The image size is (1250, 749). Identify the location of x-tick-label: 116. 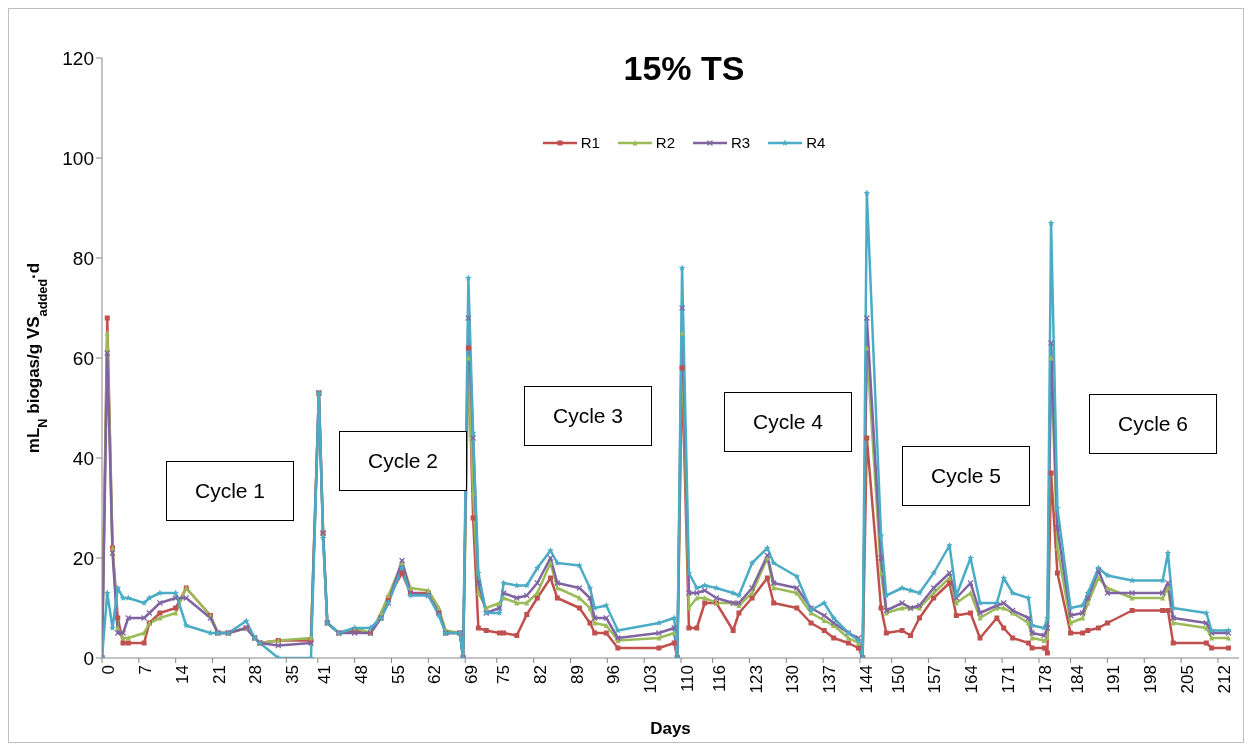
(719, 679).